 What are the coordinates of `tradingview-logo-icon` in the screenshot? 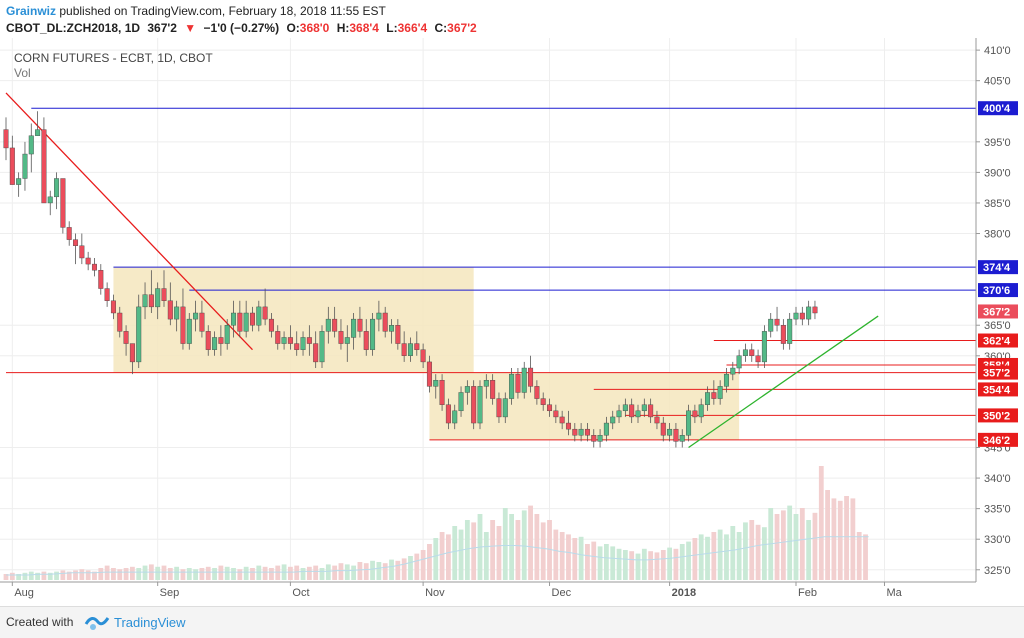 It's located at (97, 622).